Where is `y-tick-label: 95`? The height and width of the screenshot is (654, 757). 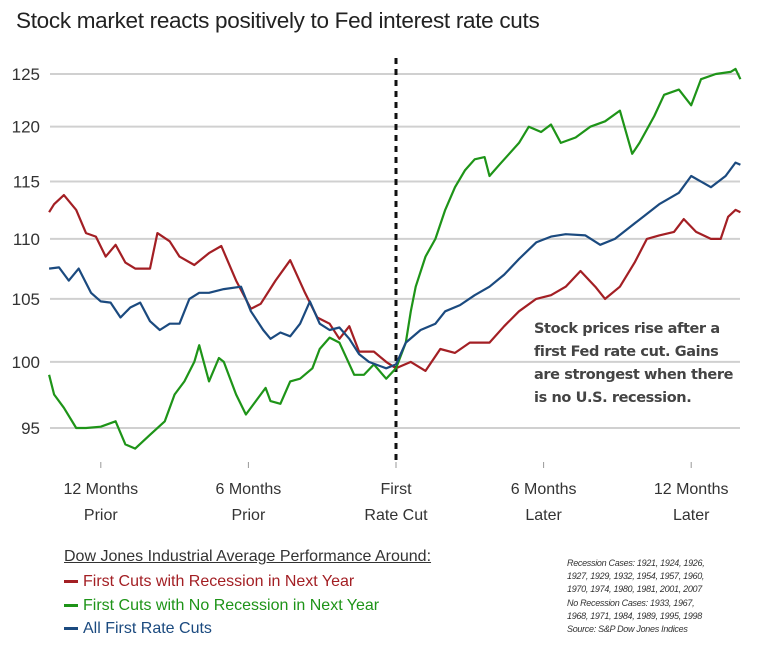
y-tick-label: 95 is located at coordinates (30, 428).